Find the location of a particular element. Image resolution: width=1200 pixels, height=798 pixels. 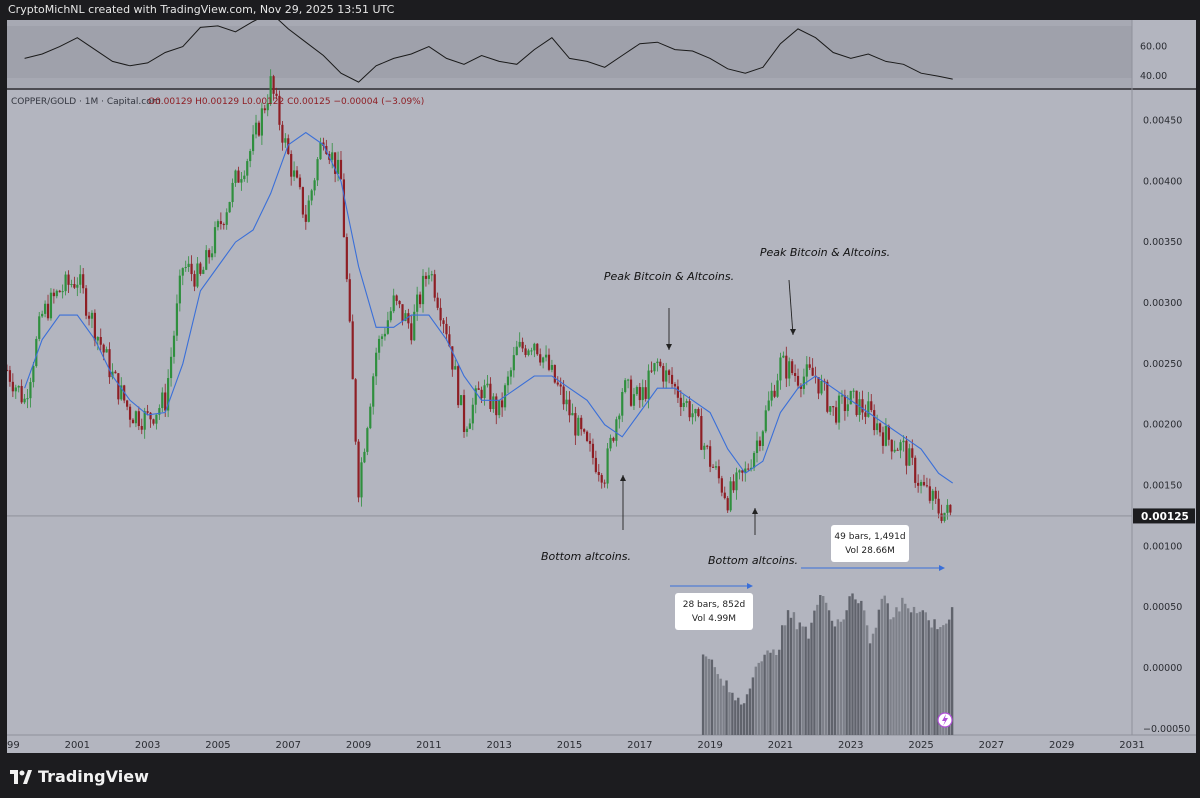

measure-box-2-bars: 49 bars, 1,491d is located at coordinates (869, 537).